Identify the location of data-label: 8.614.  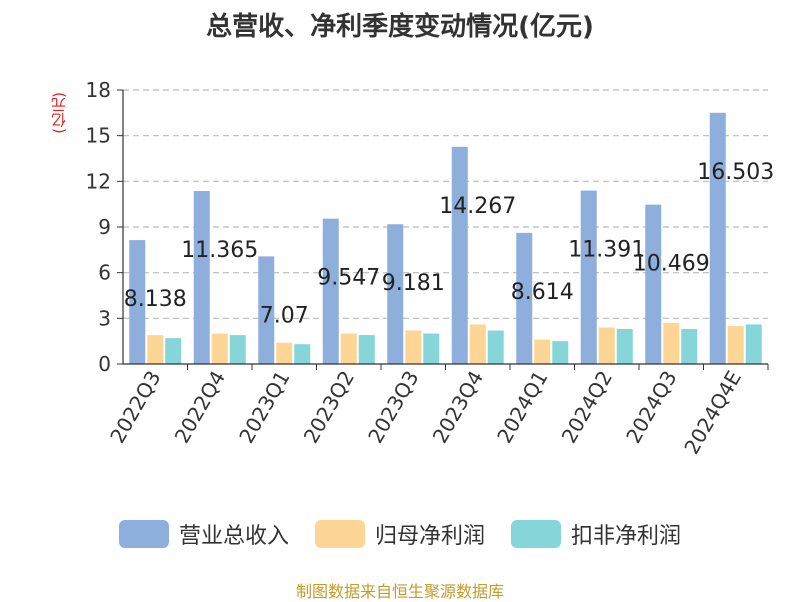
(542, 292).